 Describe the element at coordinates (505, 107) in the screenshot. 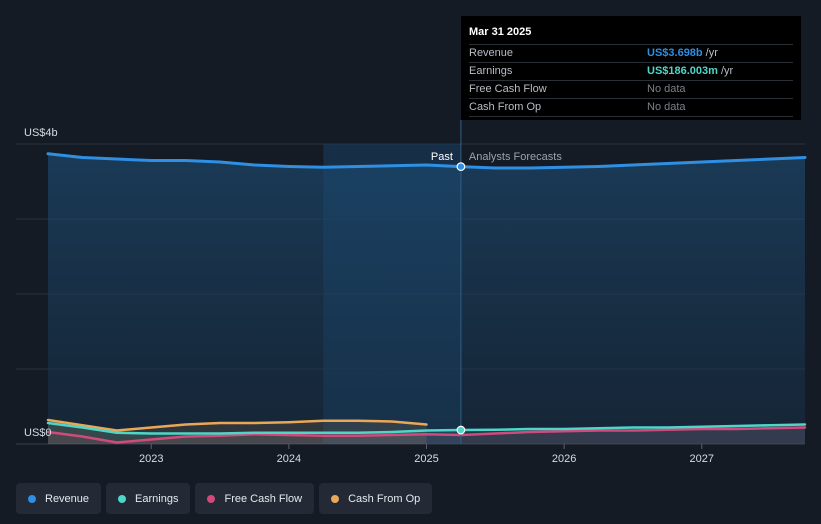

I see `tooltip-label: Cash From Op` at that location.